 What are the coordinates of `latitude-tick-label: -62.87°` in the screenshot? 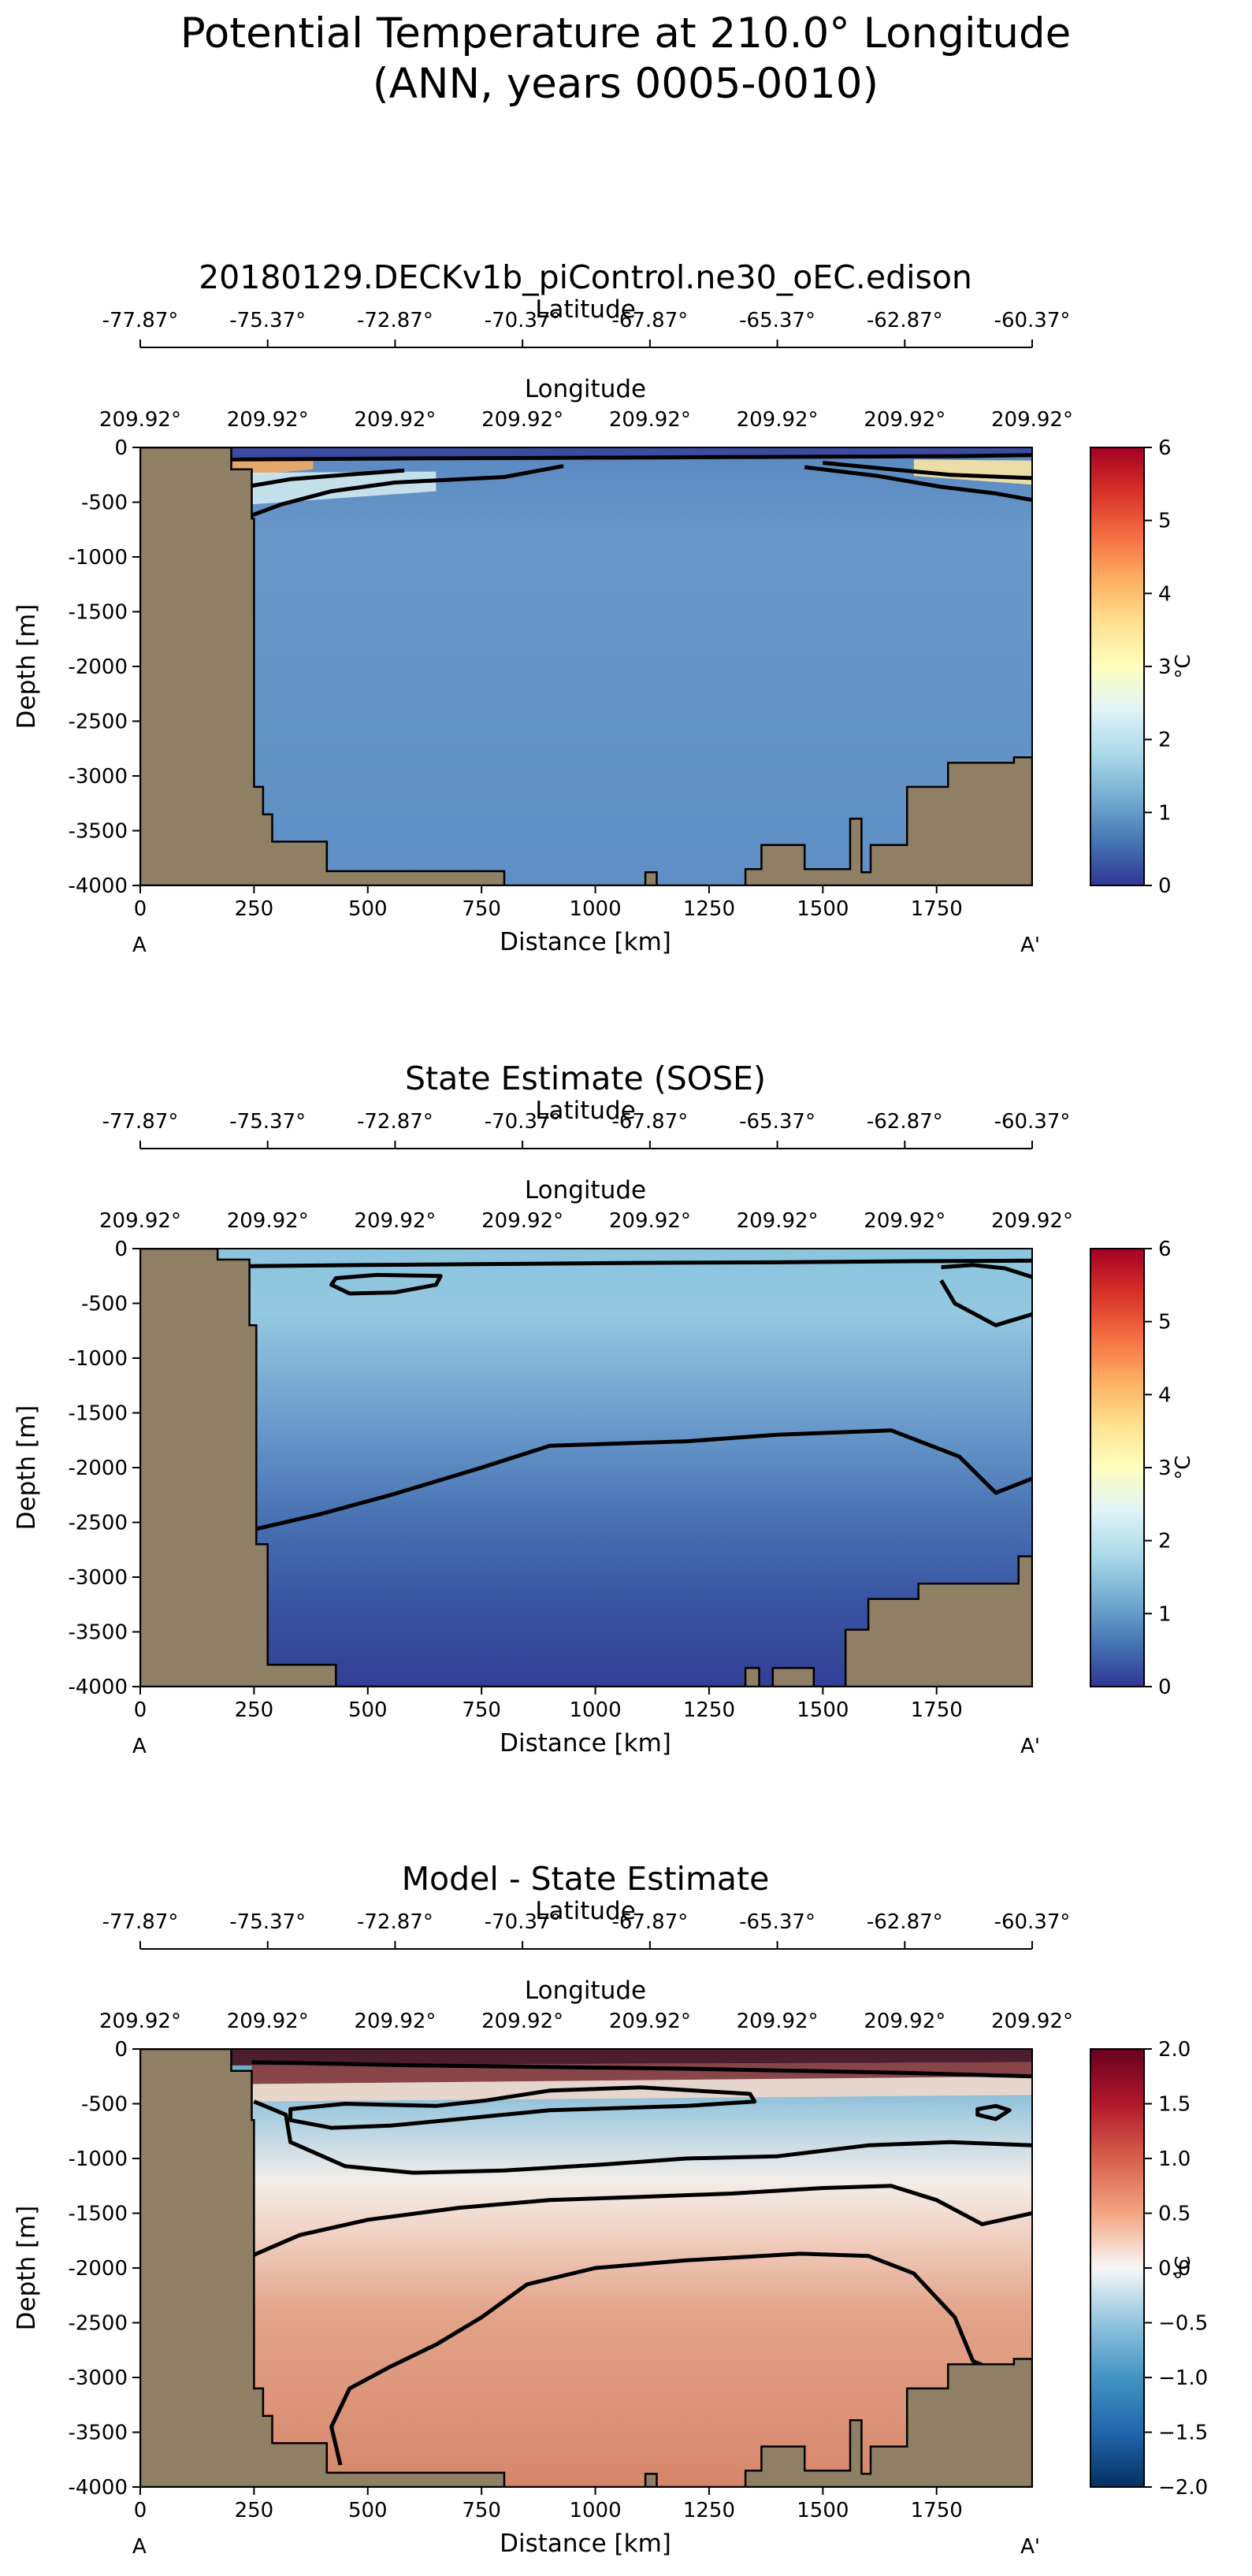 It's located at (905, 320).